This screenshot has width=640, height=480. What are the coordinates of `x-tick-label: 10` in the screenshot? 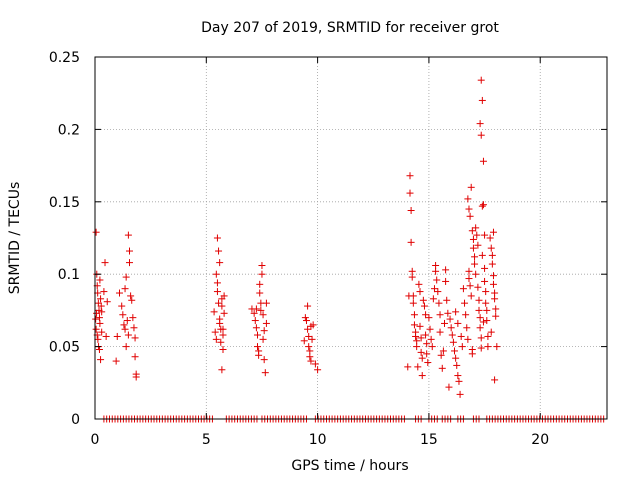 It's located at (318, 440).